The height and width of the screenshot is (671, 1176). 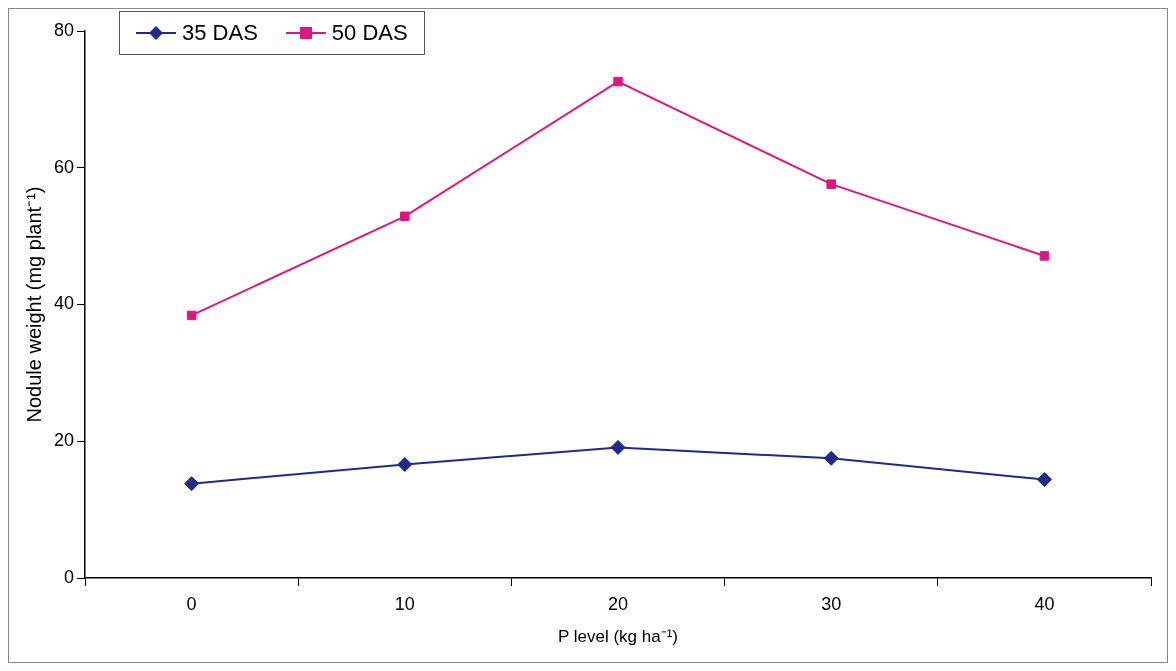 I want to click on y-tick-label: 40, so click(x=64, y=303).